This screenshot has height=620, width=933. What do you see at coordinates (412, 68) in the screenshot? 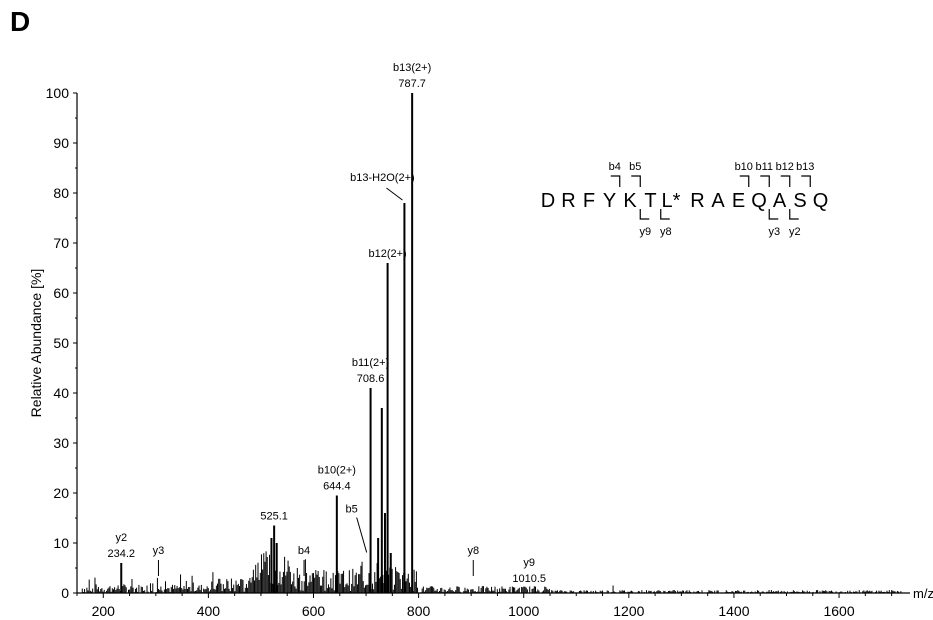
I see `peak-label: b13(2+)` at bounding box center [412, 68].